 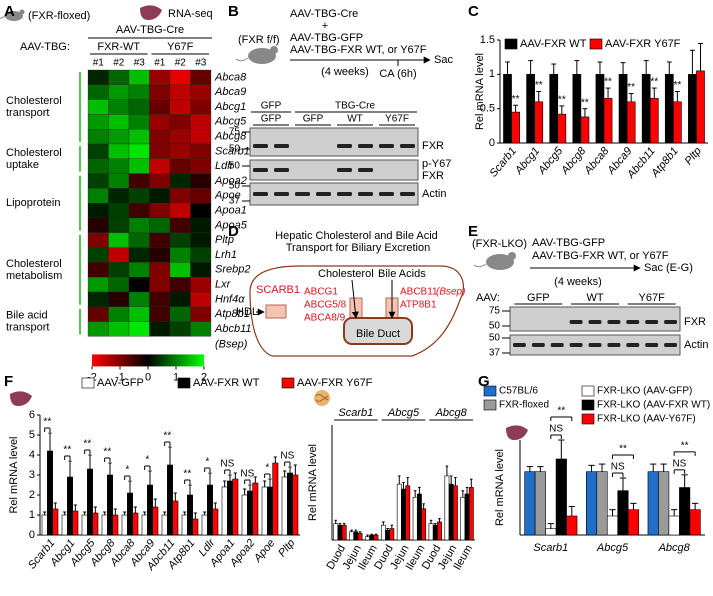 What do you see at coordinates (356, 311) in the screenshot?
I see `liver-outline` at bounding box center [356, 311].